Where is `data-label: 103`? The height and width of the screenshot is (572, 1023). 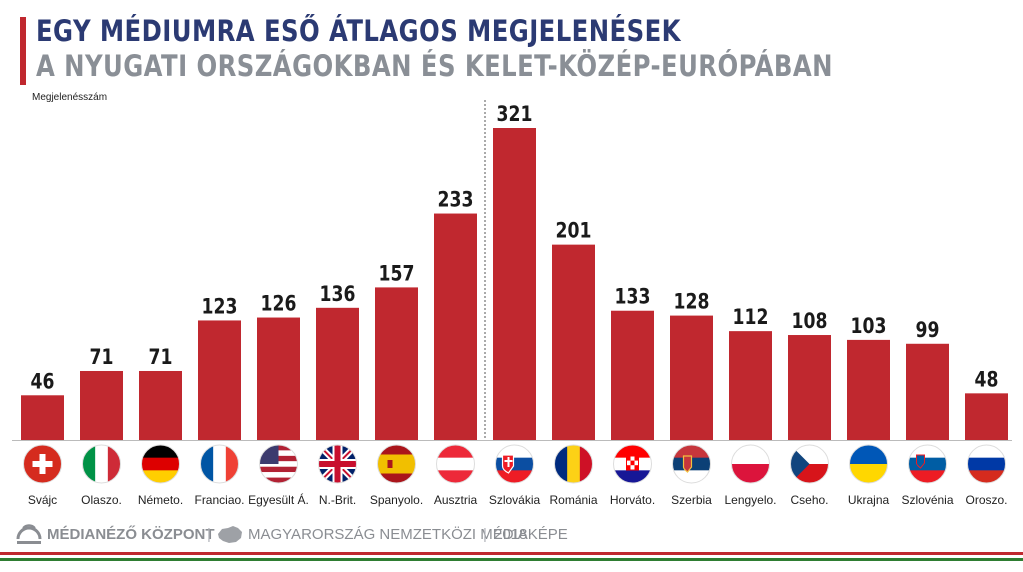 data-label: 103 is located at coordinates (869, 325).